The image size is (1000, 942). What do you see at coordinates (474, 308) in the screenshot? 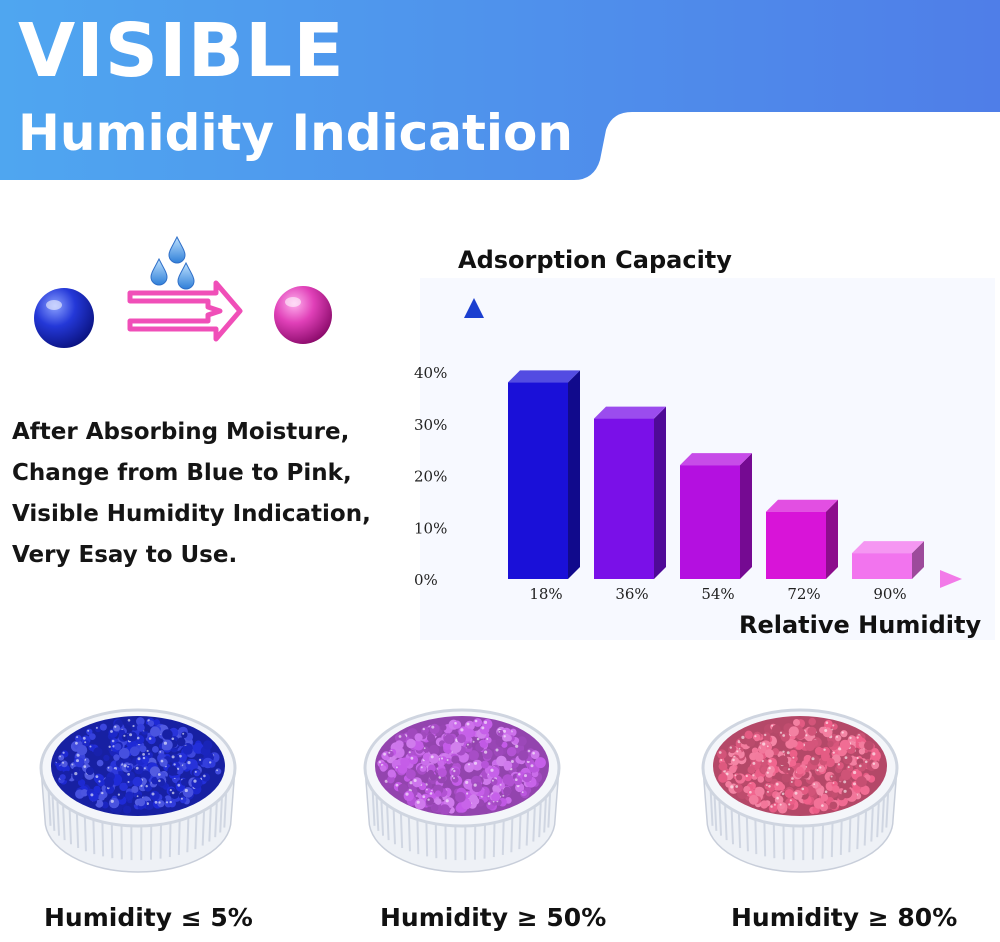
I see `y-axis-arrow` at bounding box center [474, 308].